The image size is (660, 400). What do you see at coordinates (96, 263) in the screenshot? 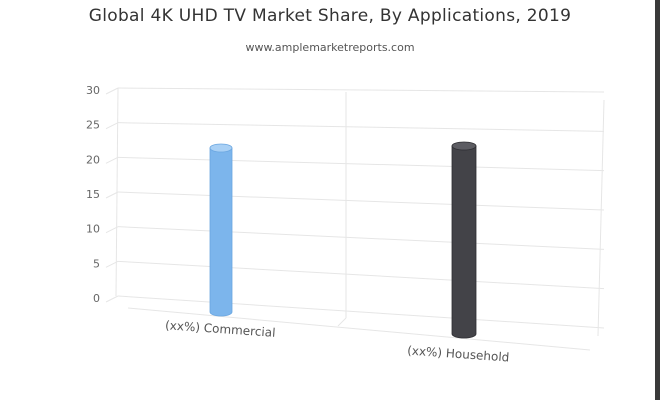
I see `y-tick-label: 5` at bounding box center [96, 263].